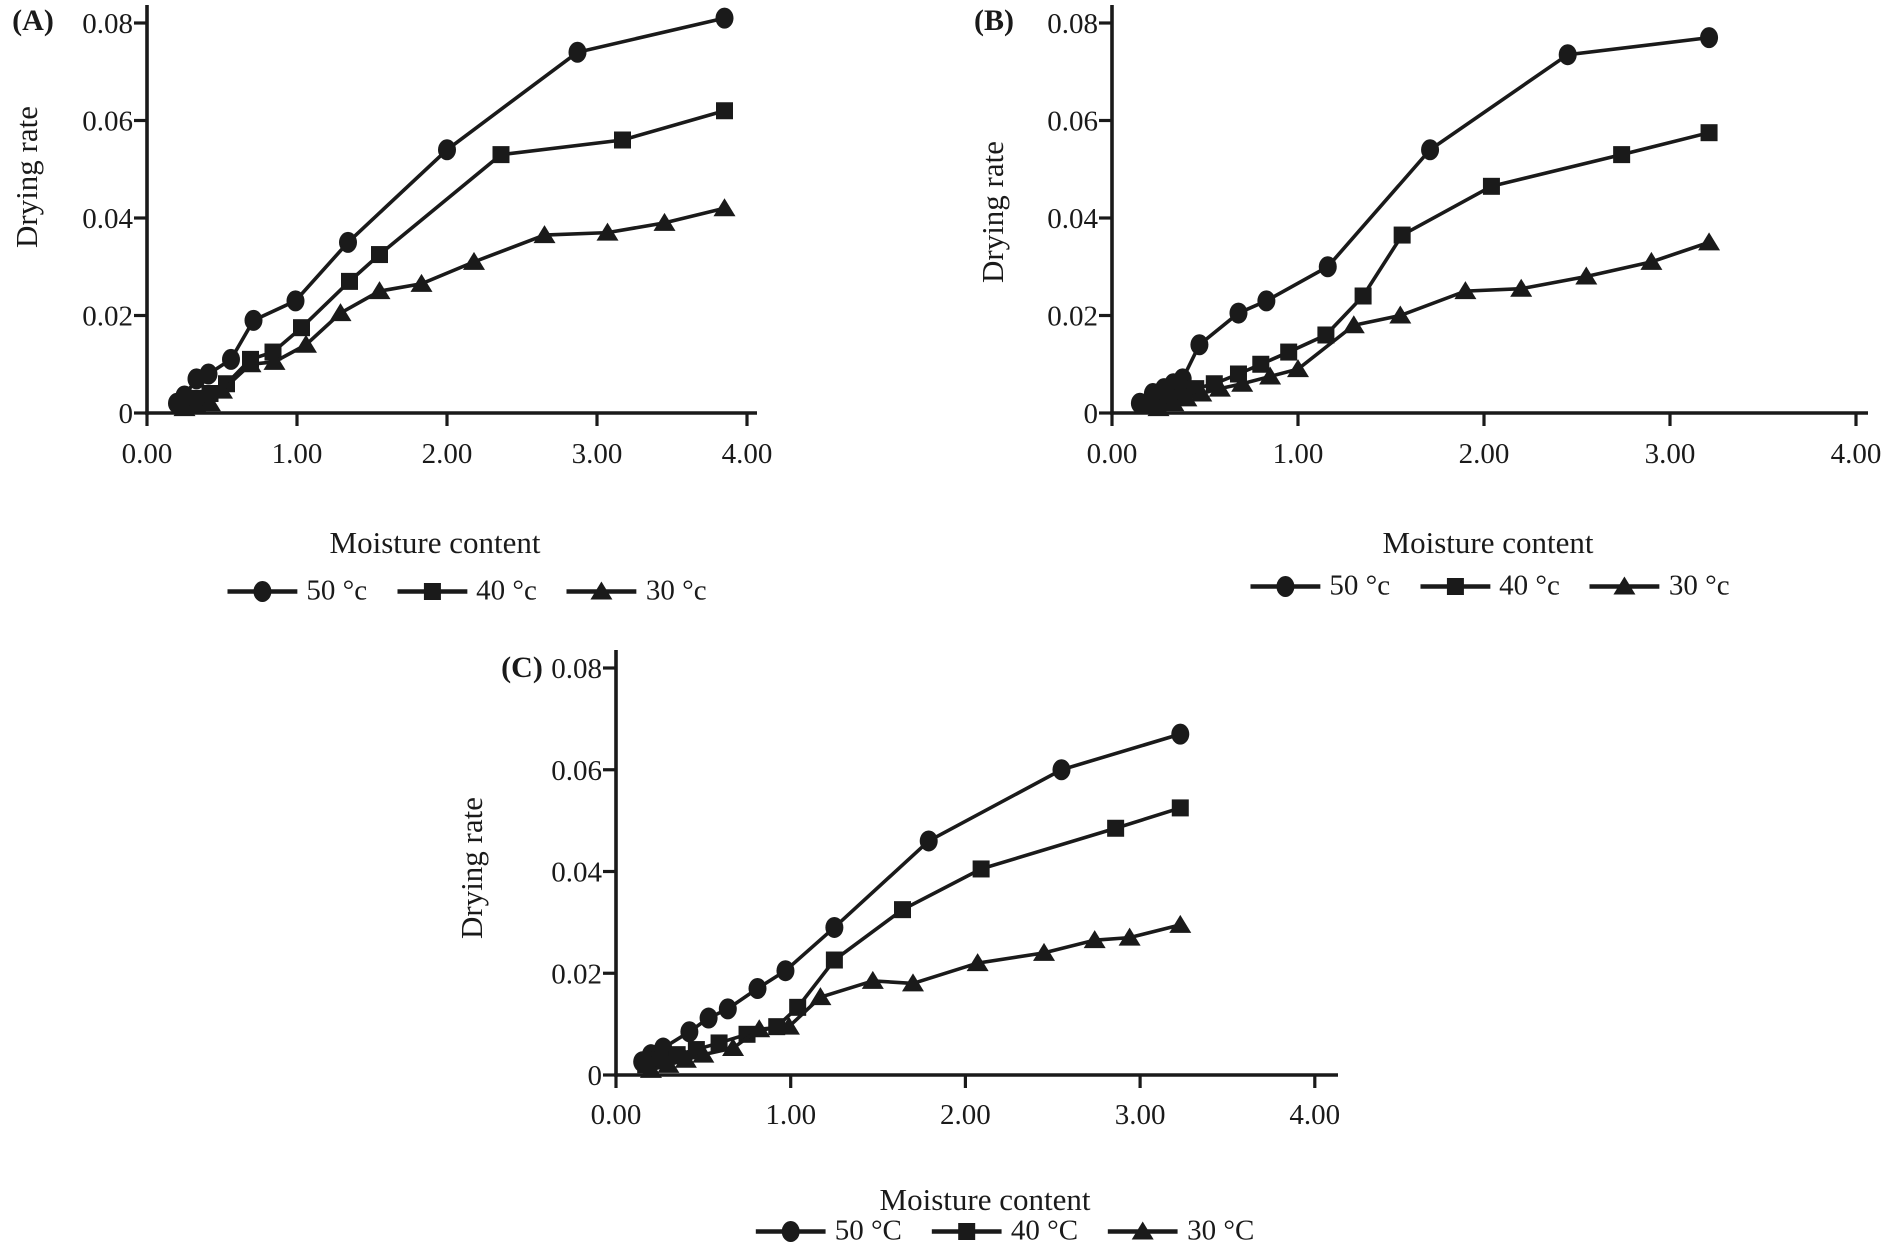 The image size is (1888, 1248). Describe the element at coordinates (1072, 24) in the screenshot. I see `y-tick-label: 0.08` at that location.